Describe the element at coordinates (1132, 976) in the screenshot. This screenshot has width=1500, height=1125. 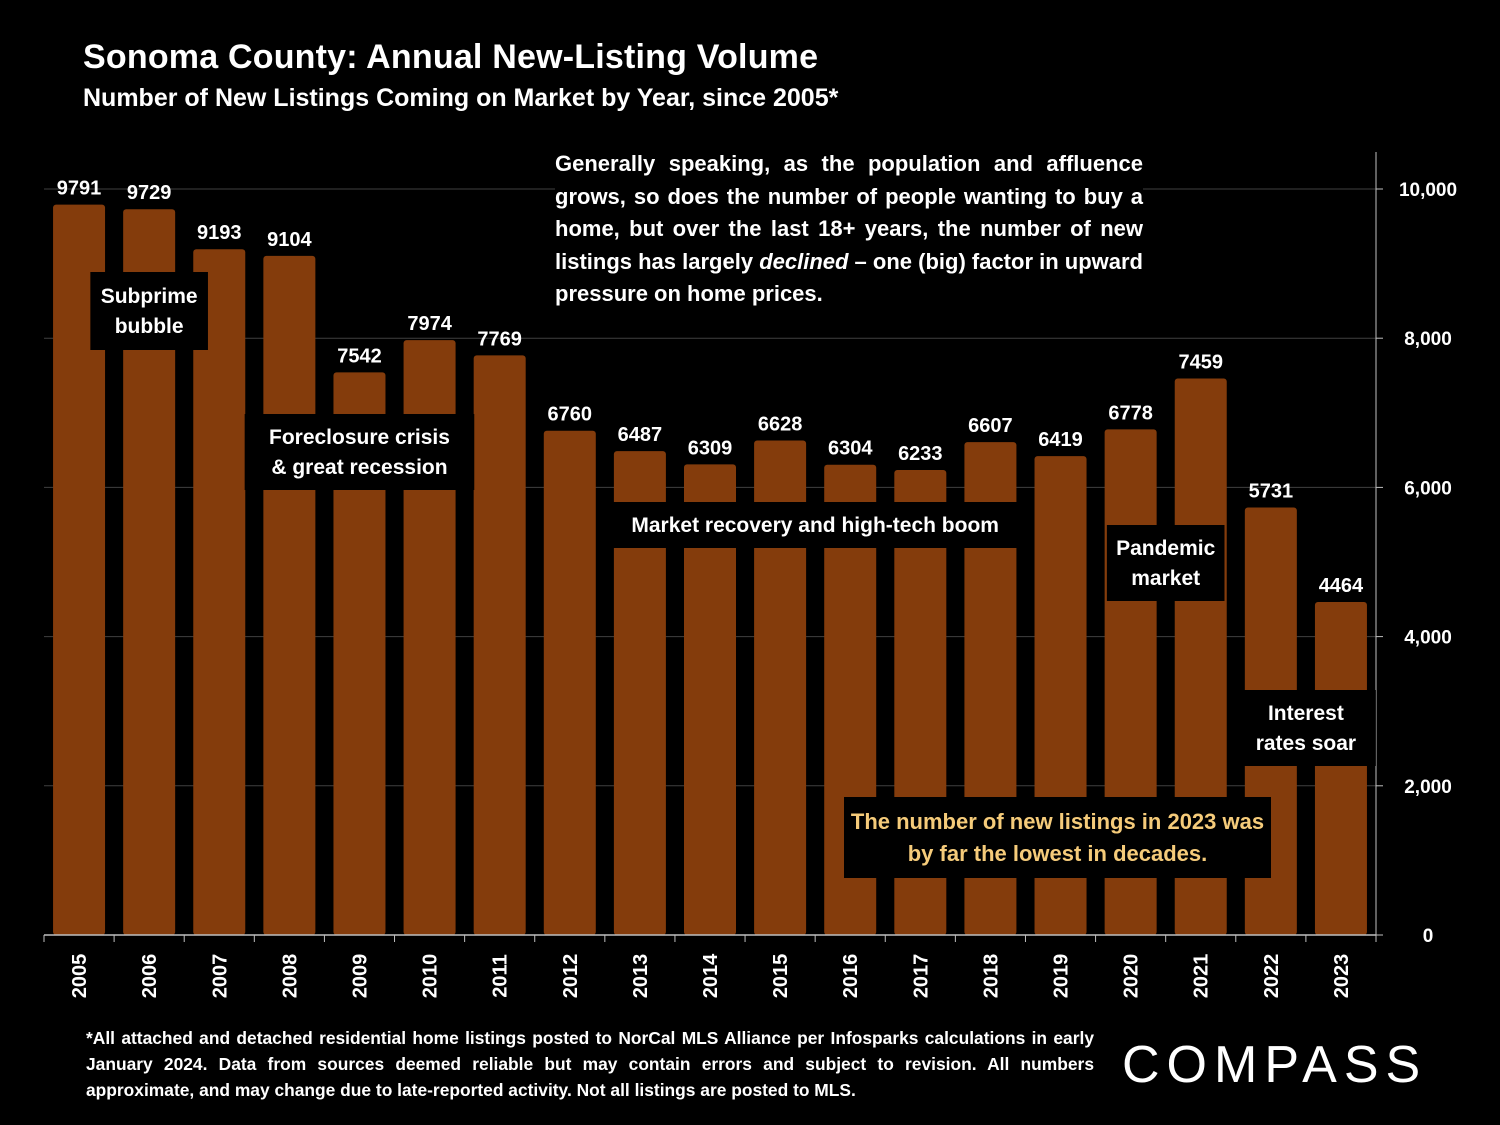
I see `x-tick-label: 2020` at that location.